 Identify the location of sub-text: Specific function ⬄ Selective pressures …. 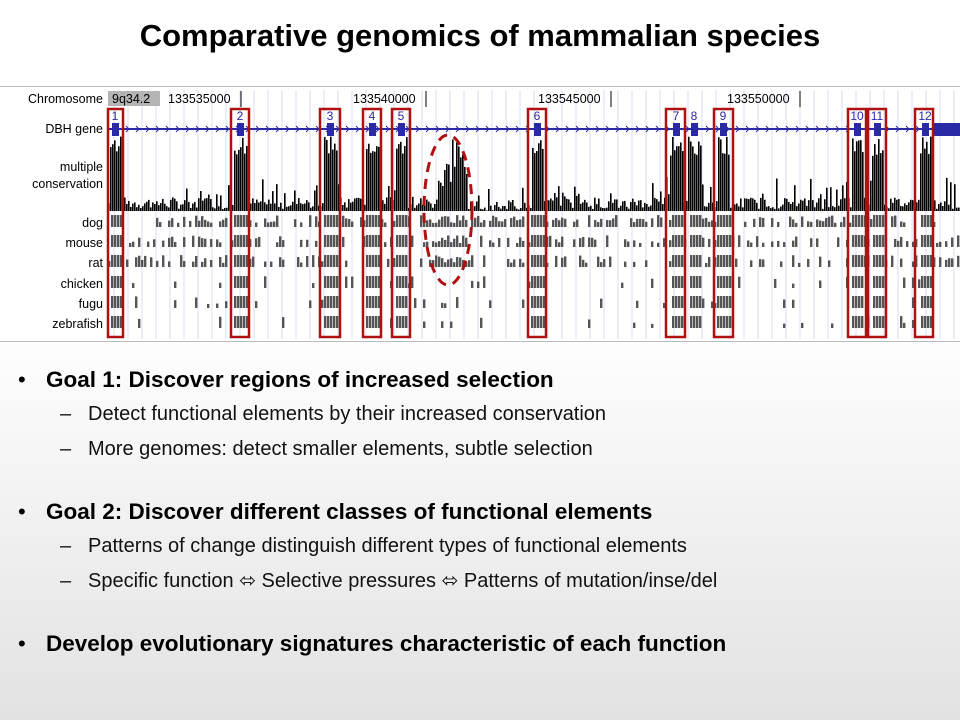
(403, 581).